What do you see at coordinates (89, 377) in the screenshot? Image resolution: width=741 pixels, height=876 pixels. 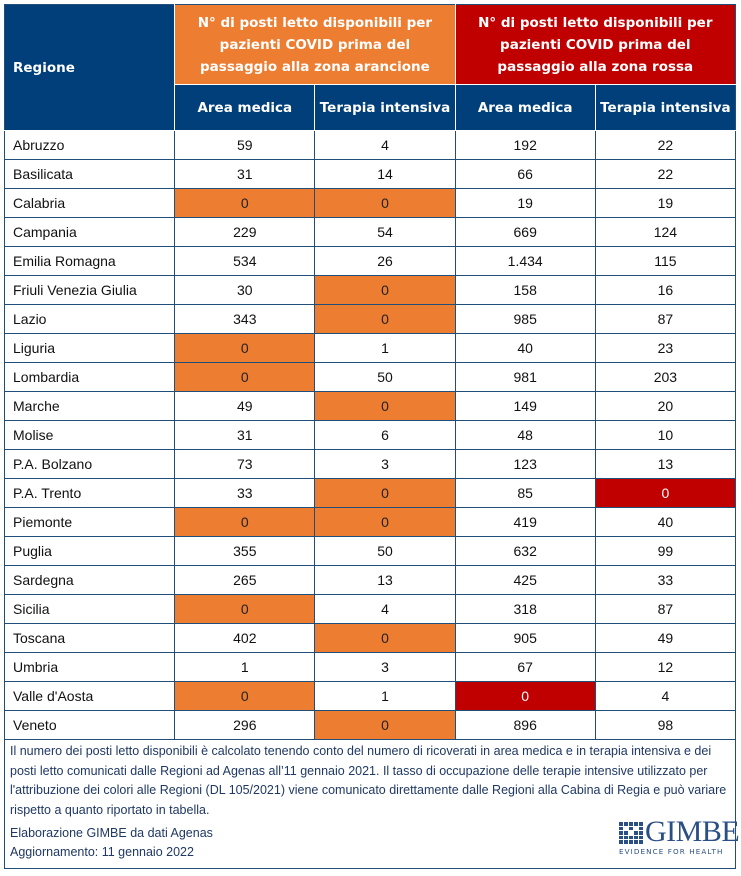 I see `region-name: Lombardia` at bounding box center [89, 377].